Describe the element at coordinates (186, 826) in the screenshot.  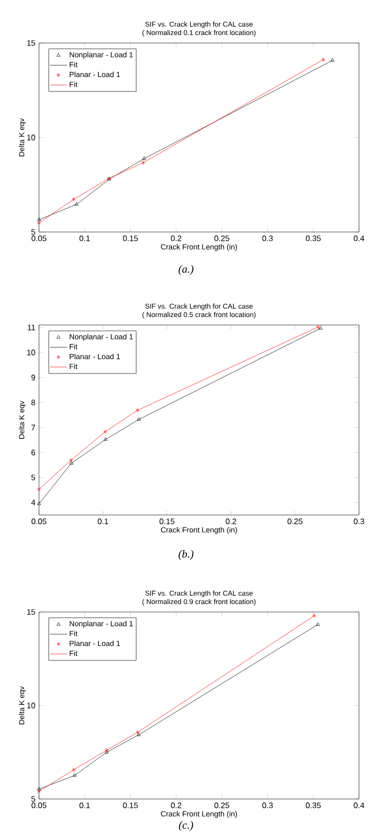
I see `text: (c.)` at that location.